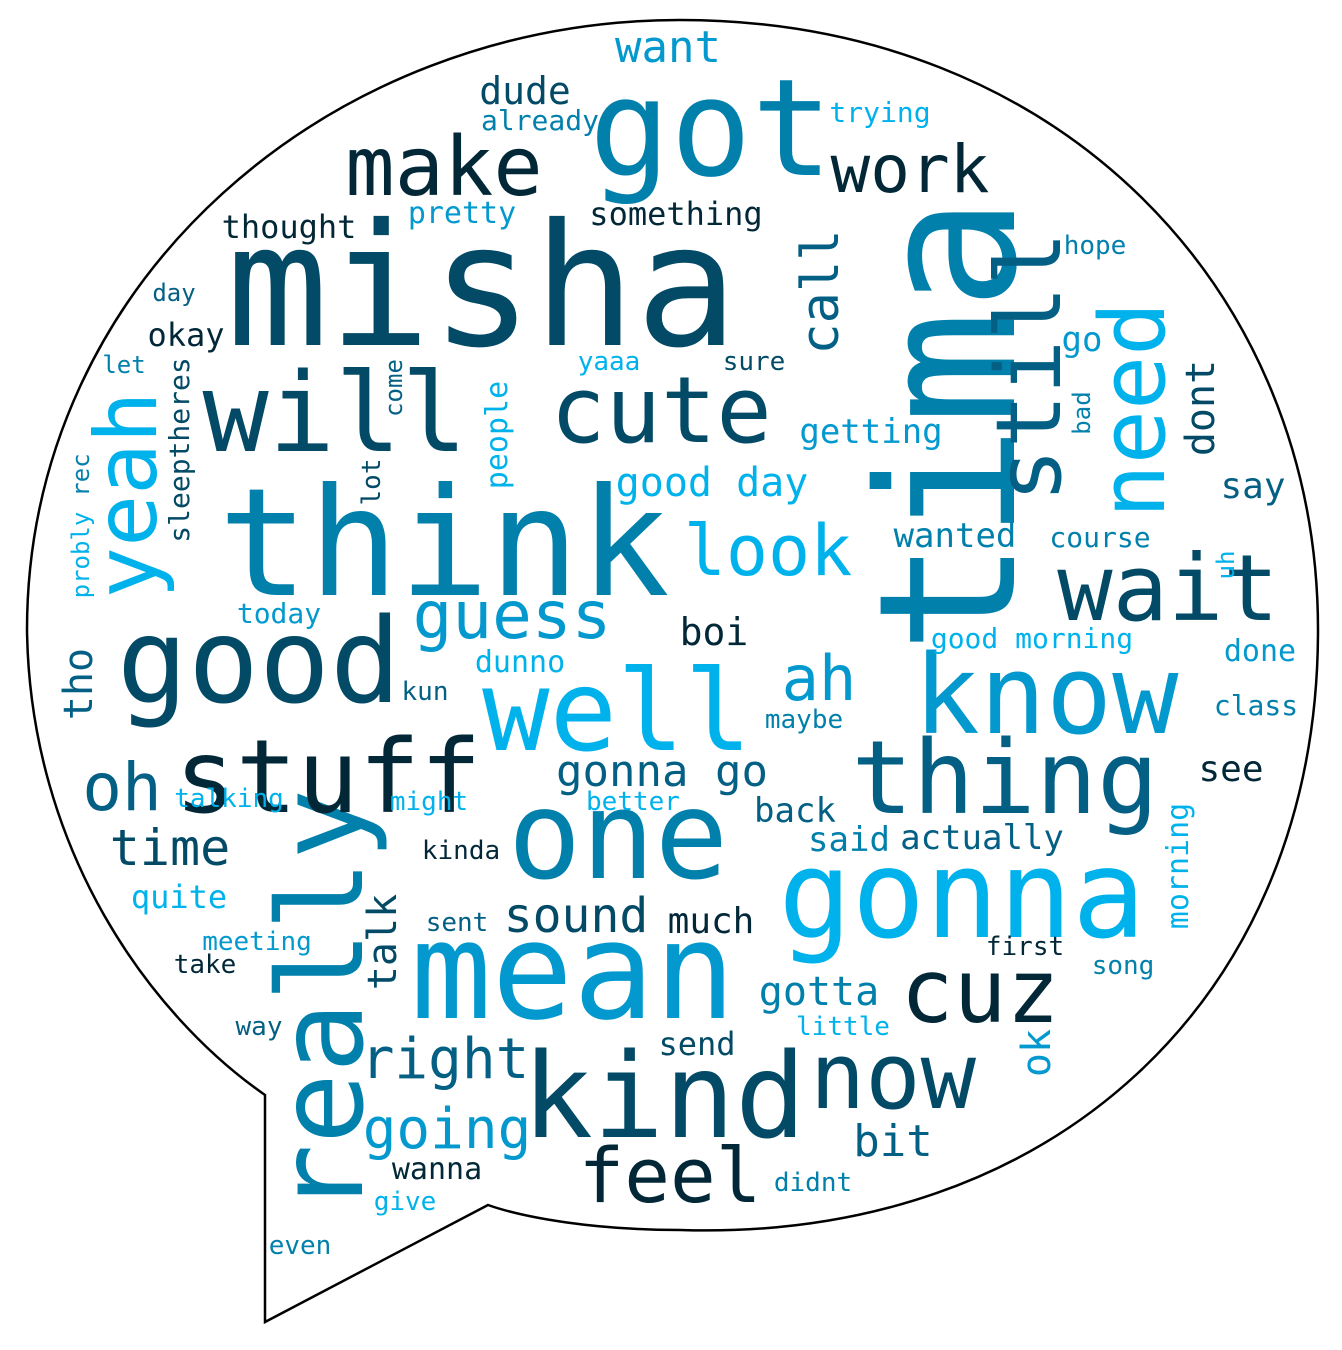  I want to click on cloud-word: know, so click(1047, 695).